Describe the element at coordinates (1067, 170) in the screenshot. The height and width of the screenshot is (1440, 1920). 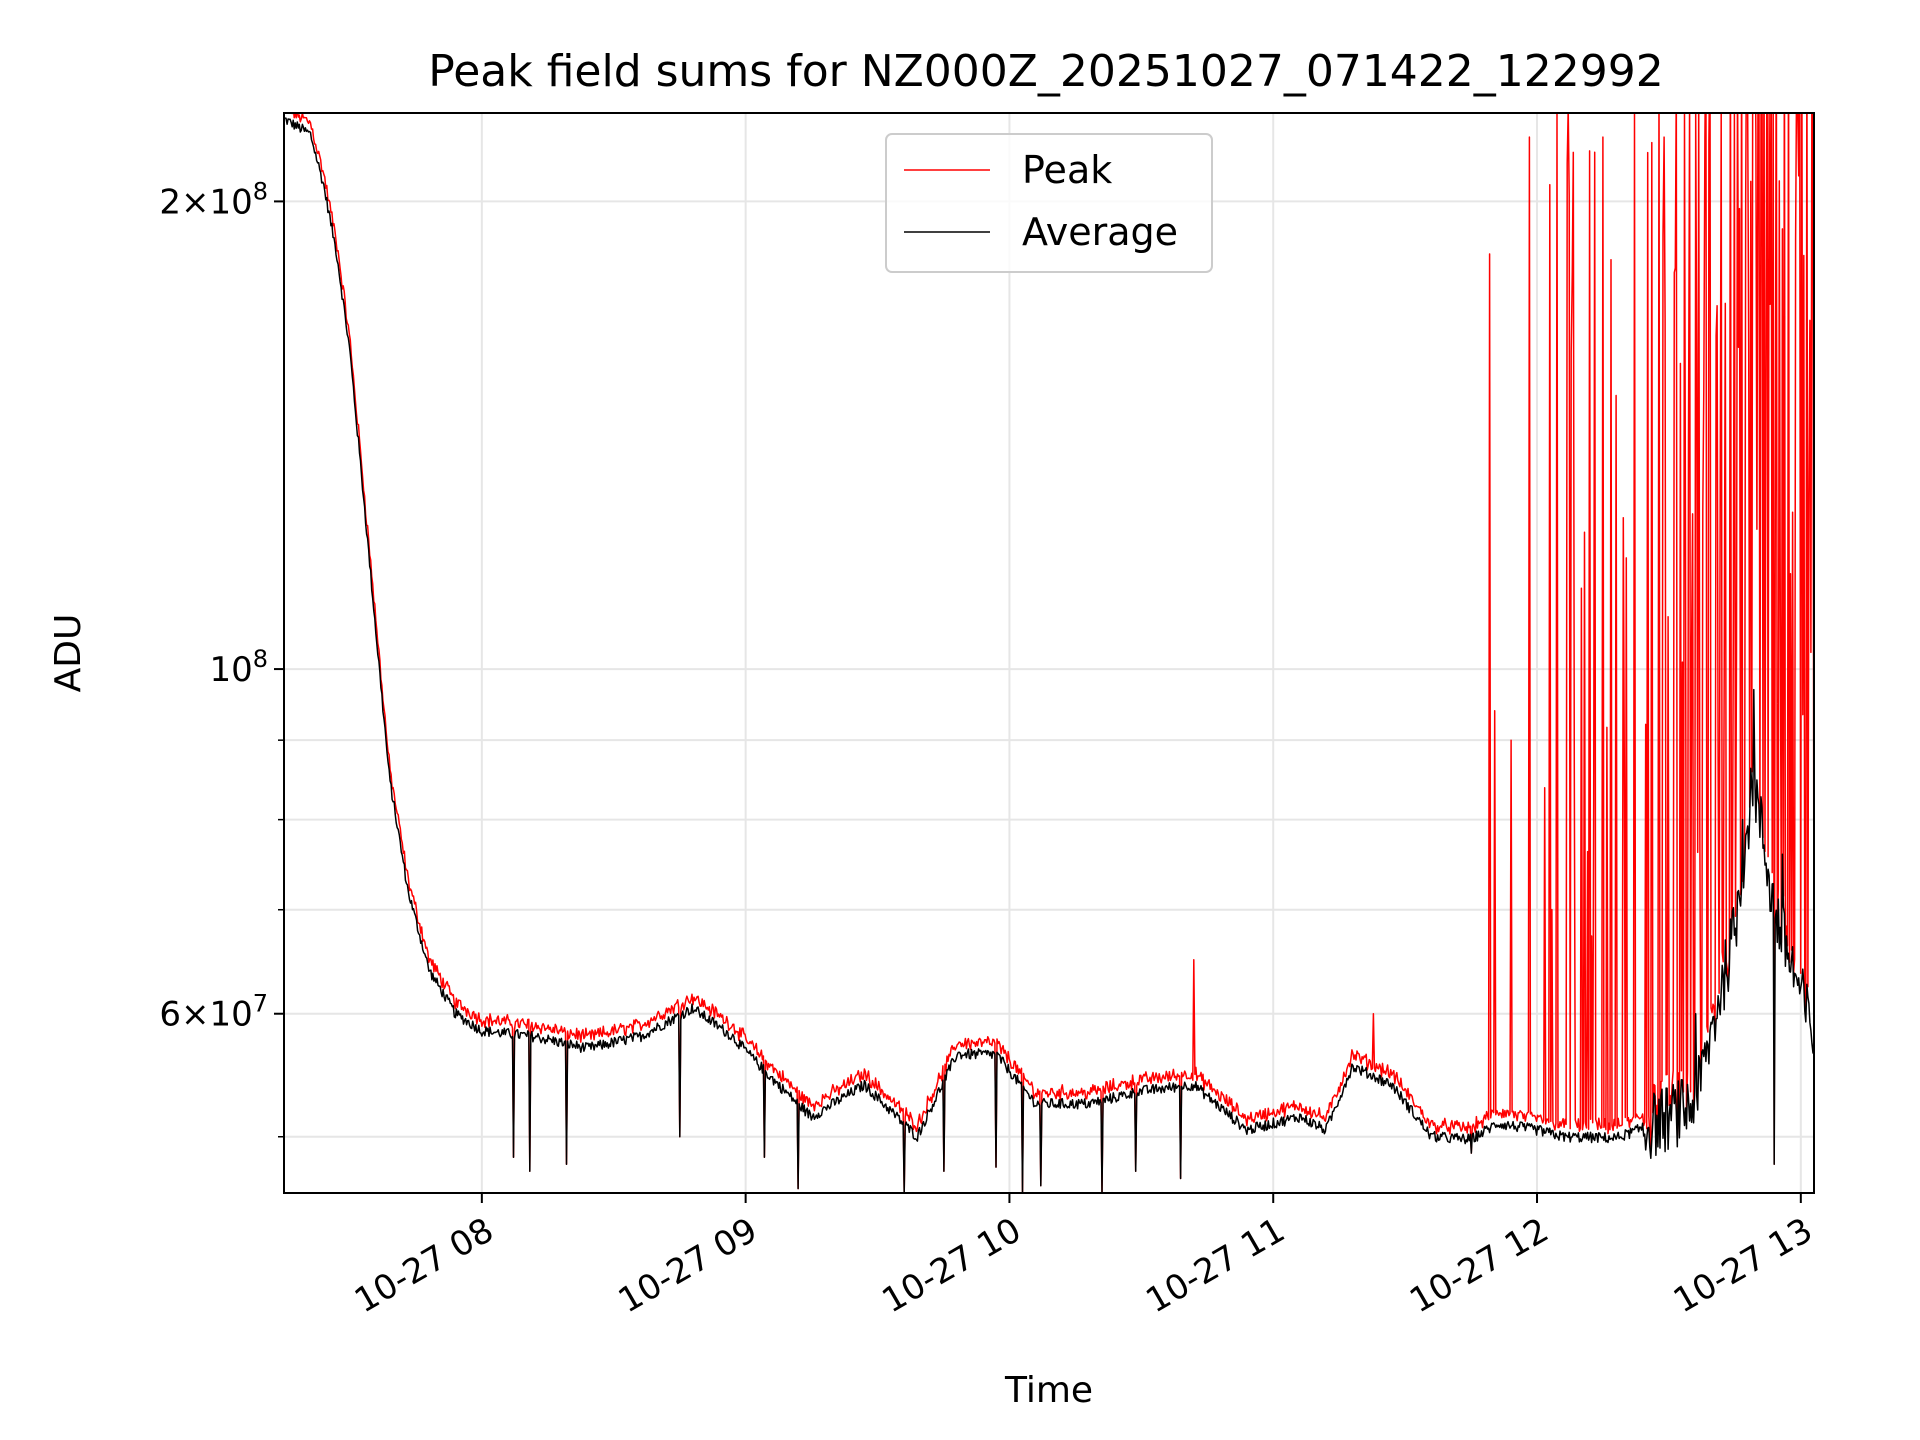
I see `legend-peak-label: Peak` at that location.